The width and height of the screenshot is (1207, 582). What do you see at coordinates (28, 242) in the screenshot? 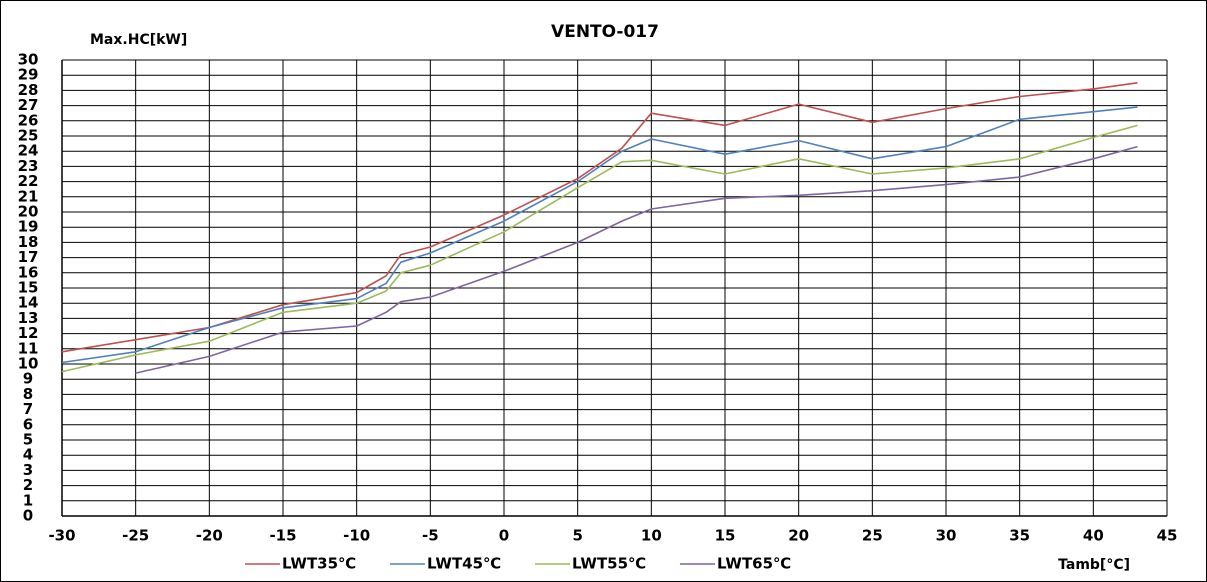
I see `y-tick-label: 18` at bounding box center [28, 242].